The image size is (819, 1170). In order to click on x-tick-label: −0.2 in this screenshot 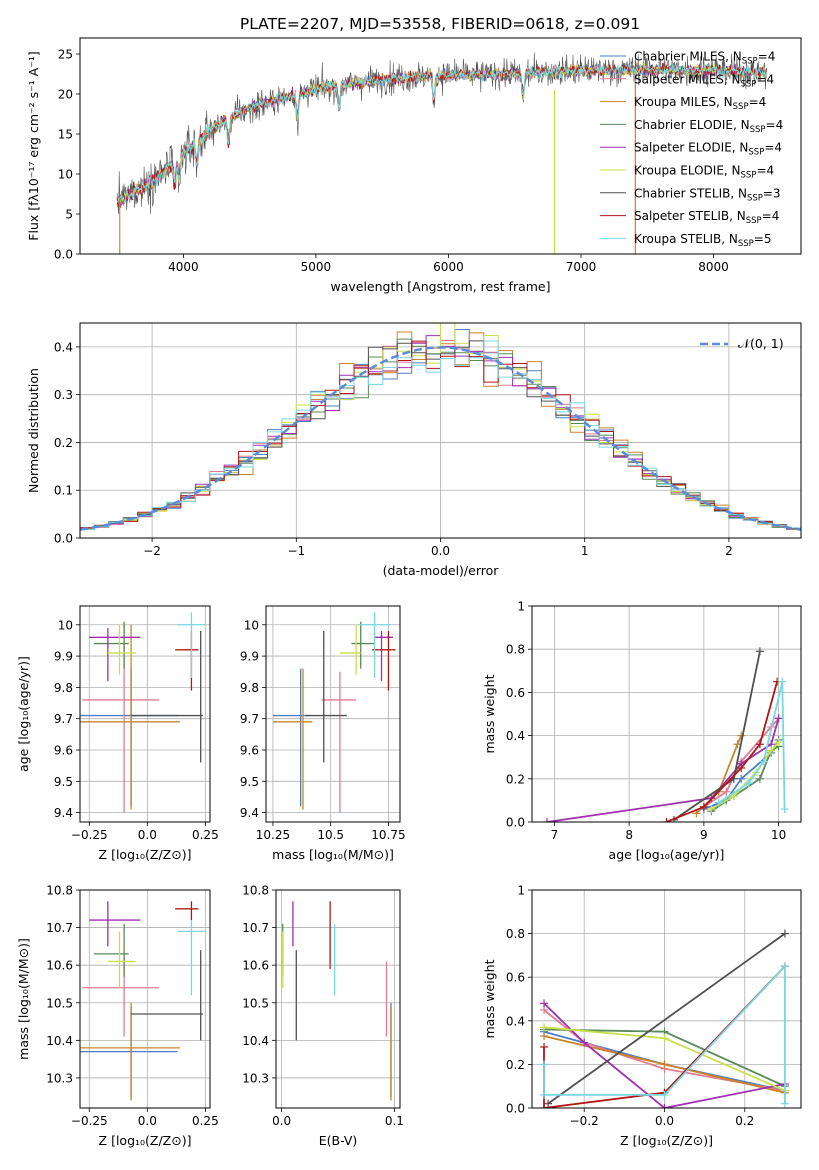, I will do `click(584, 1121)`.